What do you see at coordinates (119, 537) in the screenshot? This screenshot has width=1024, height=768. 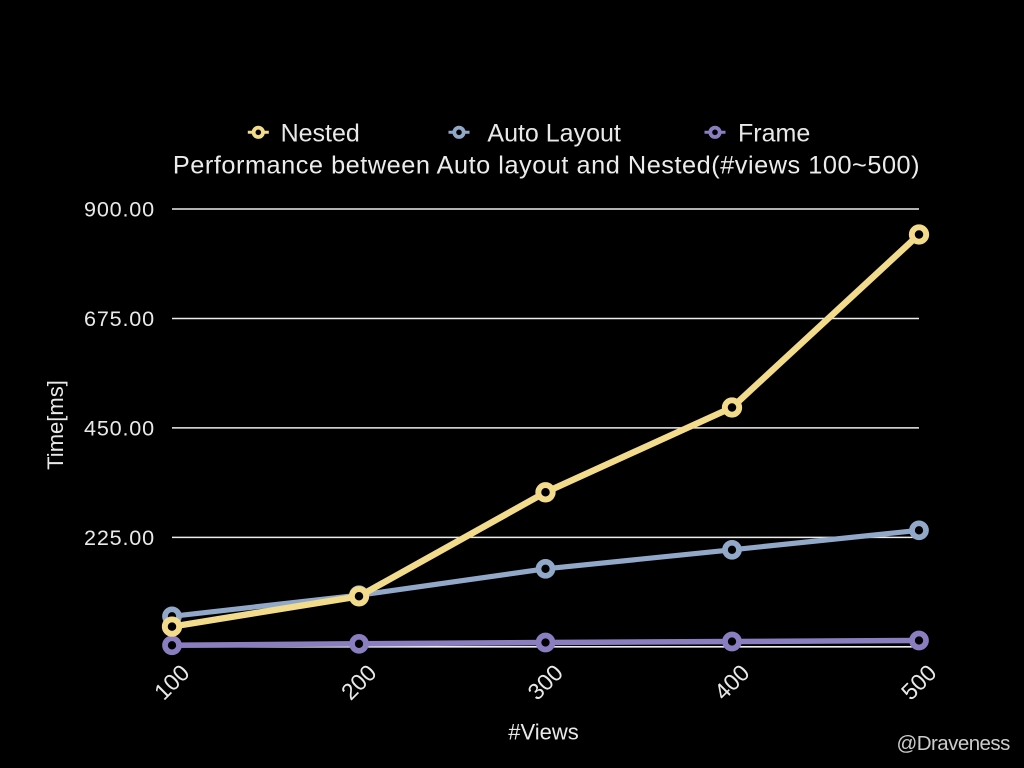 I see `svg-text: 225.00` at bounding box center [119, 537].